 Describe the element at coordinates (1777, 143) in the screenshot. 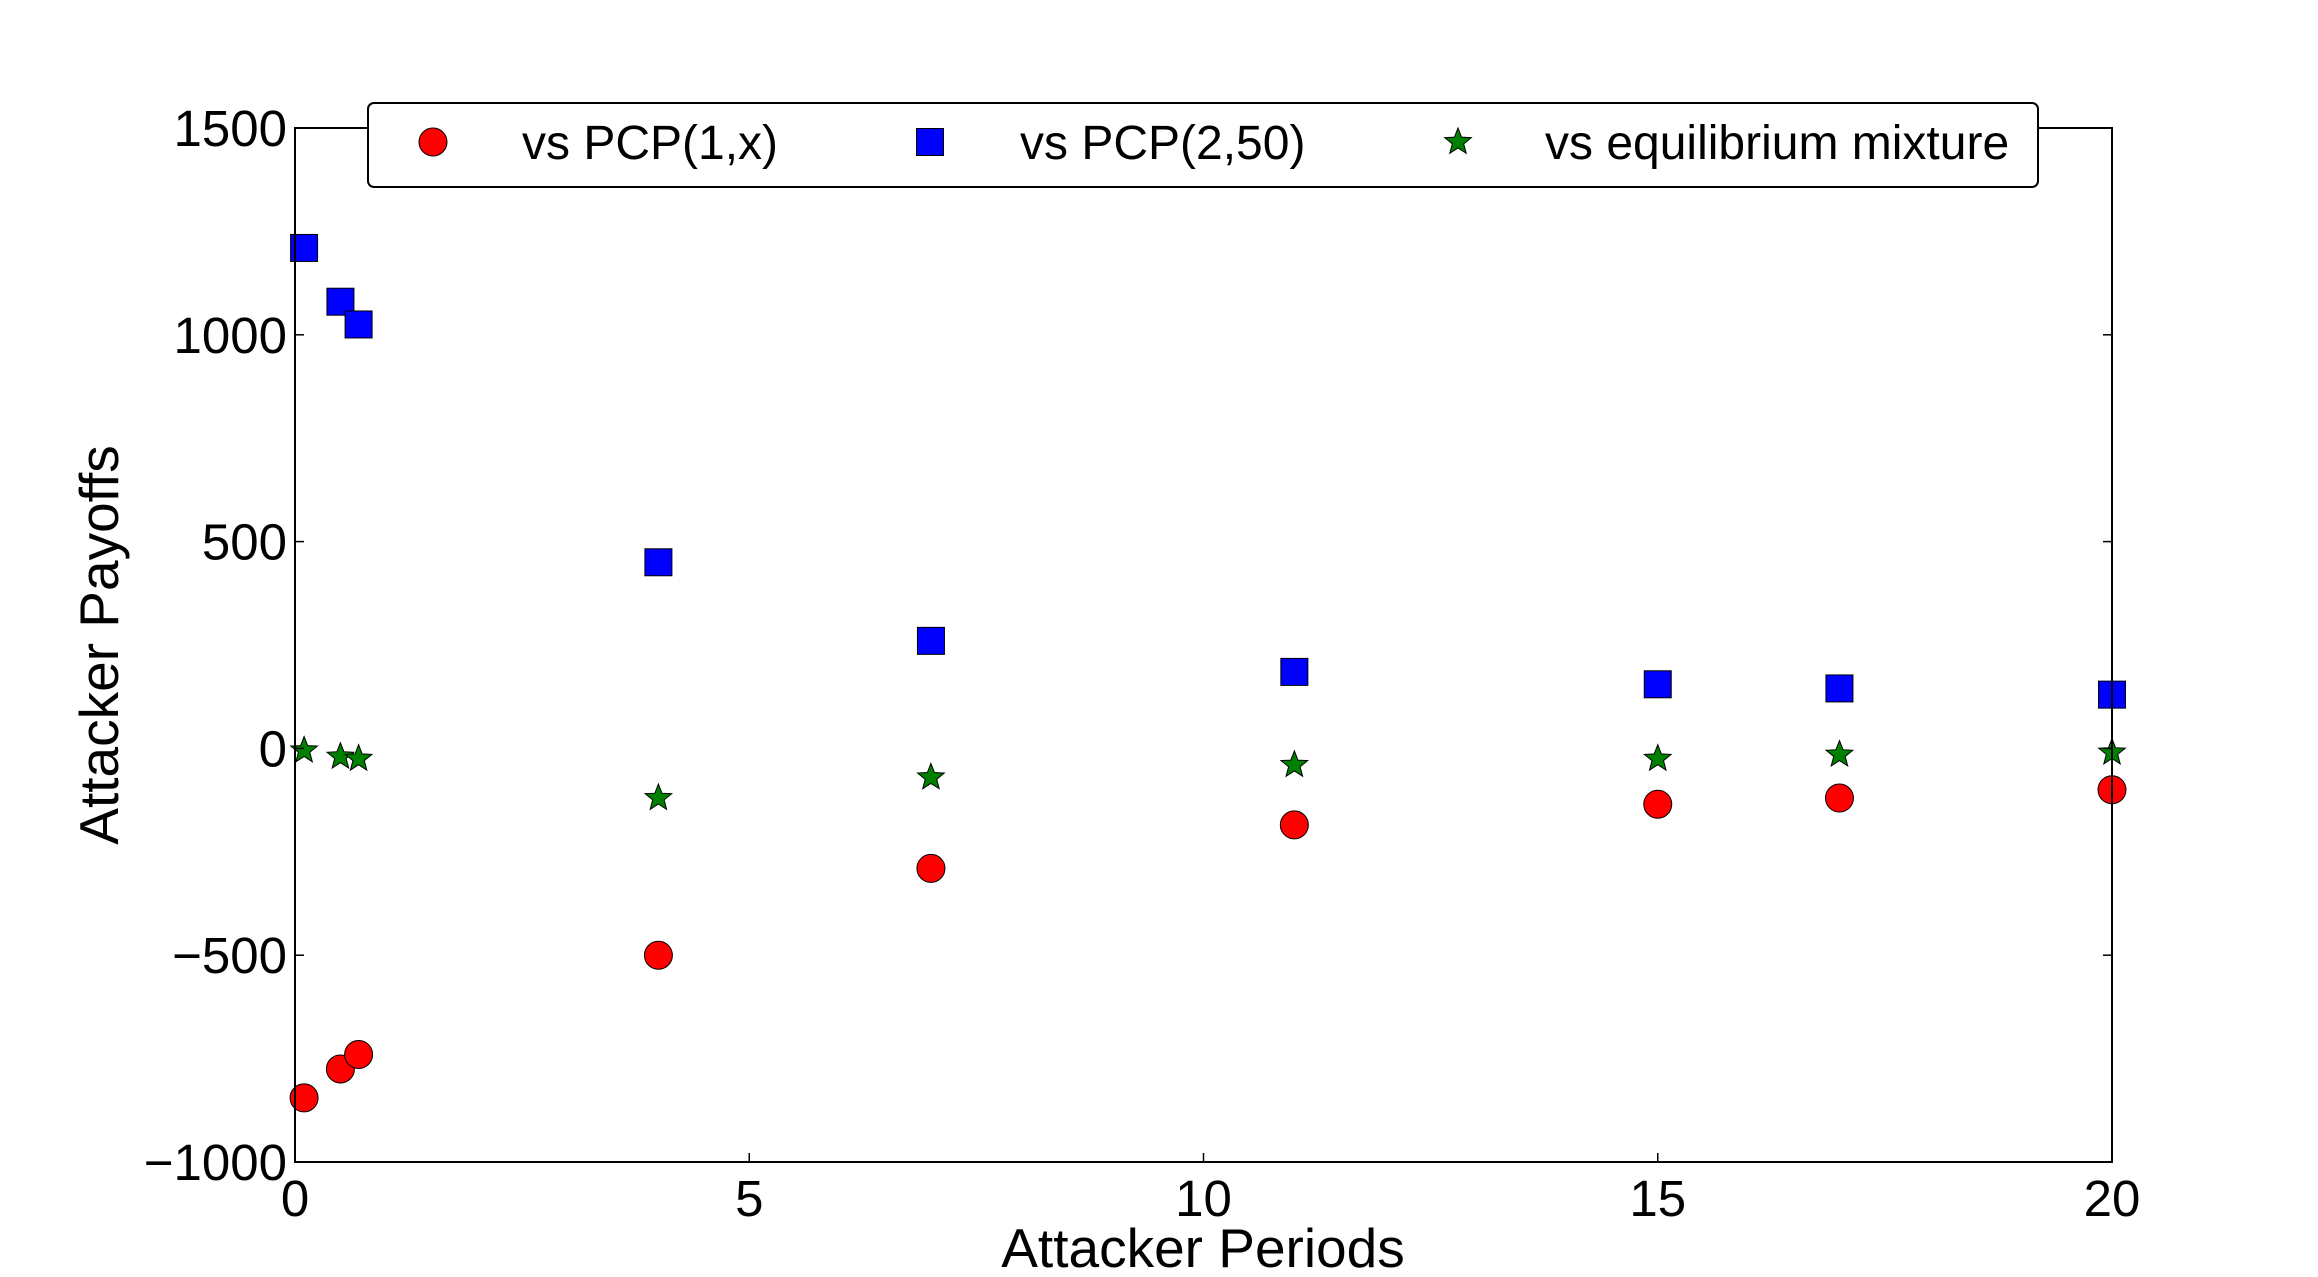

I see `legend-label-2: vs equilibrium mixture` at that location.